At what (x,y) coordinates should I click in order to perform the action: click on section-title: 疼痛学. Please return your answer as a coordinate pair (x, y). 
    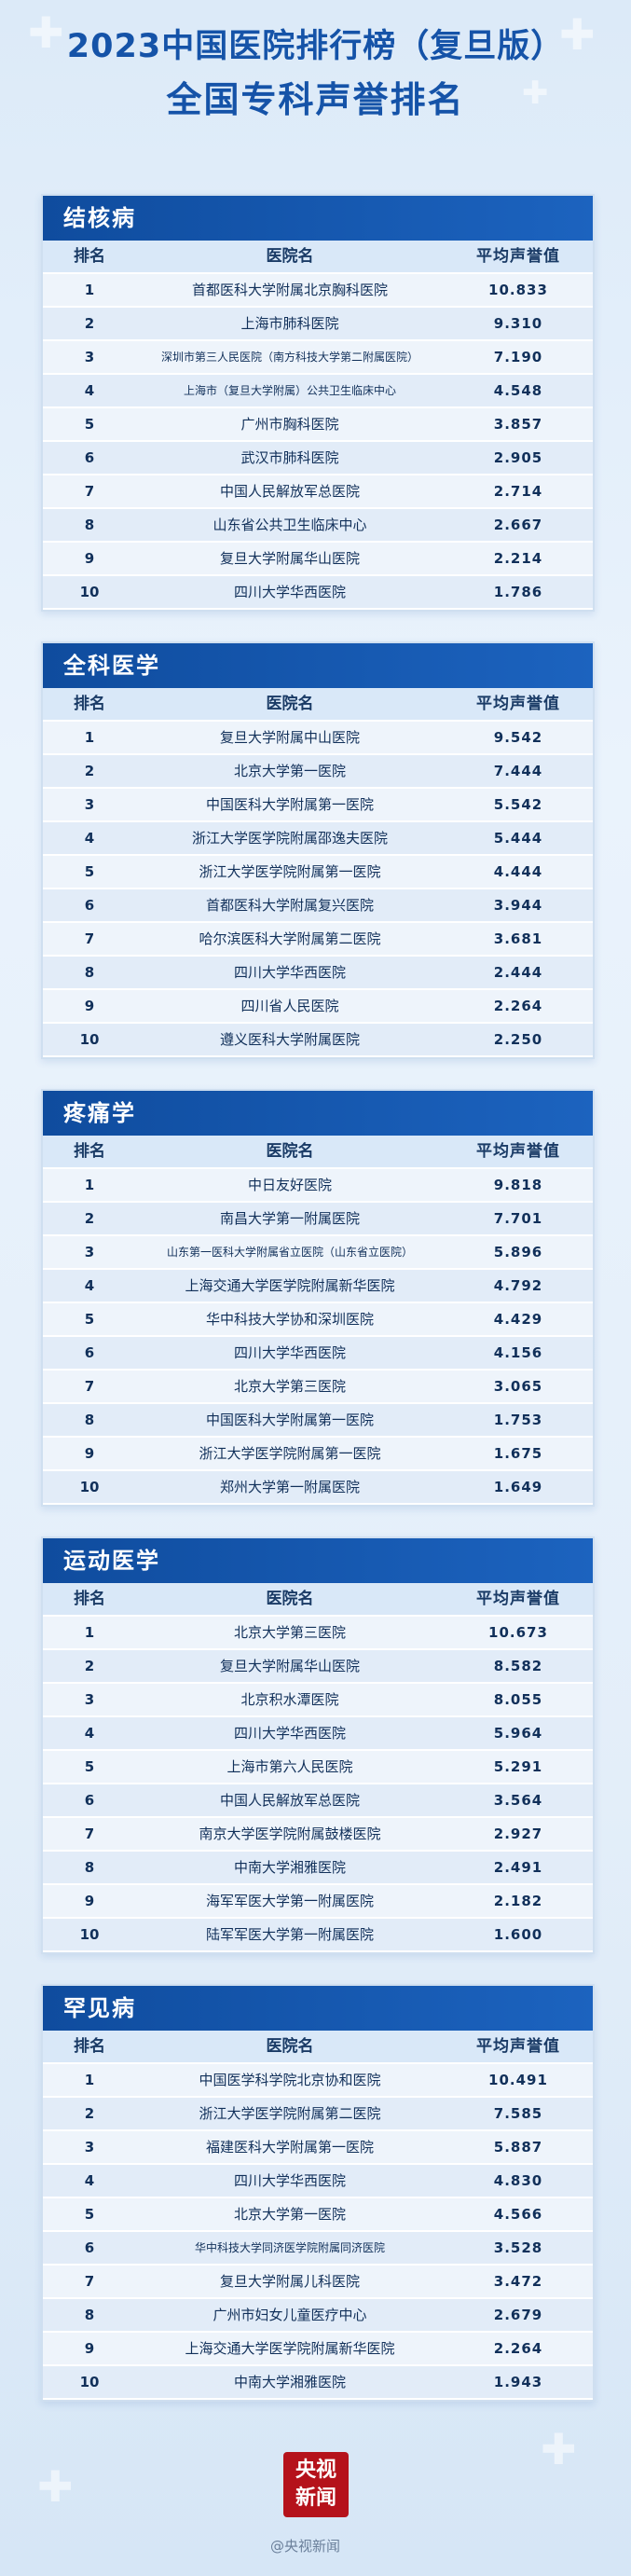
    Looking at the image, I should click on (318, 1114).